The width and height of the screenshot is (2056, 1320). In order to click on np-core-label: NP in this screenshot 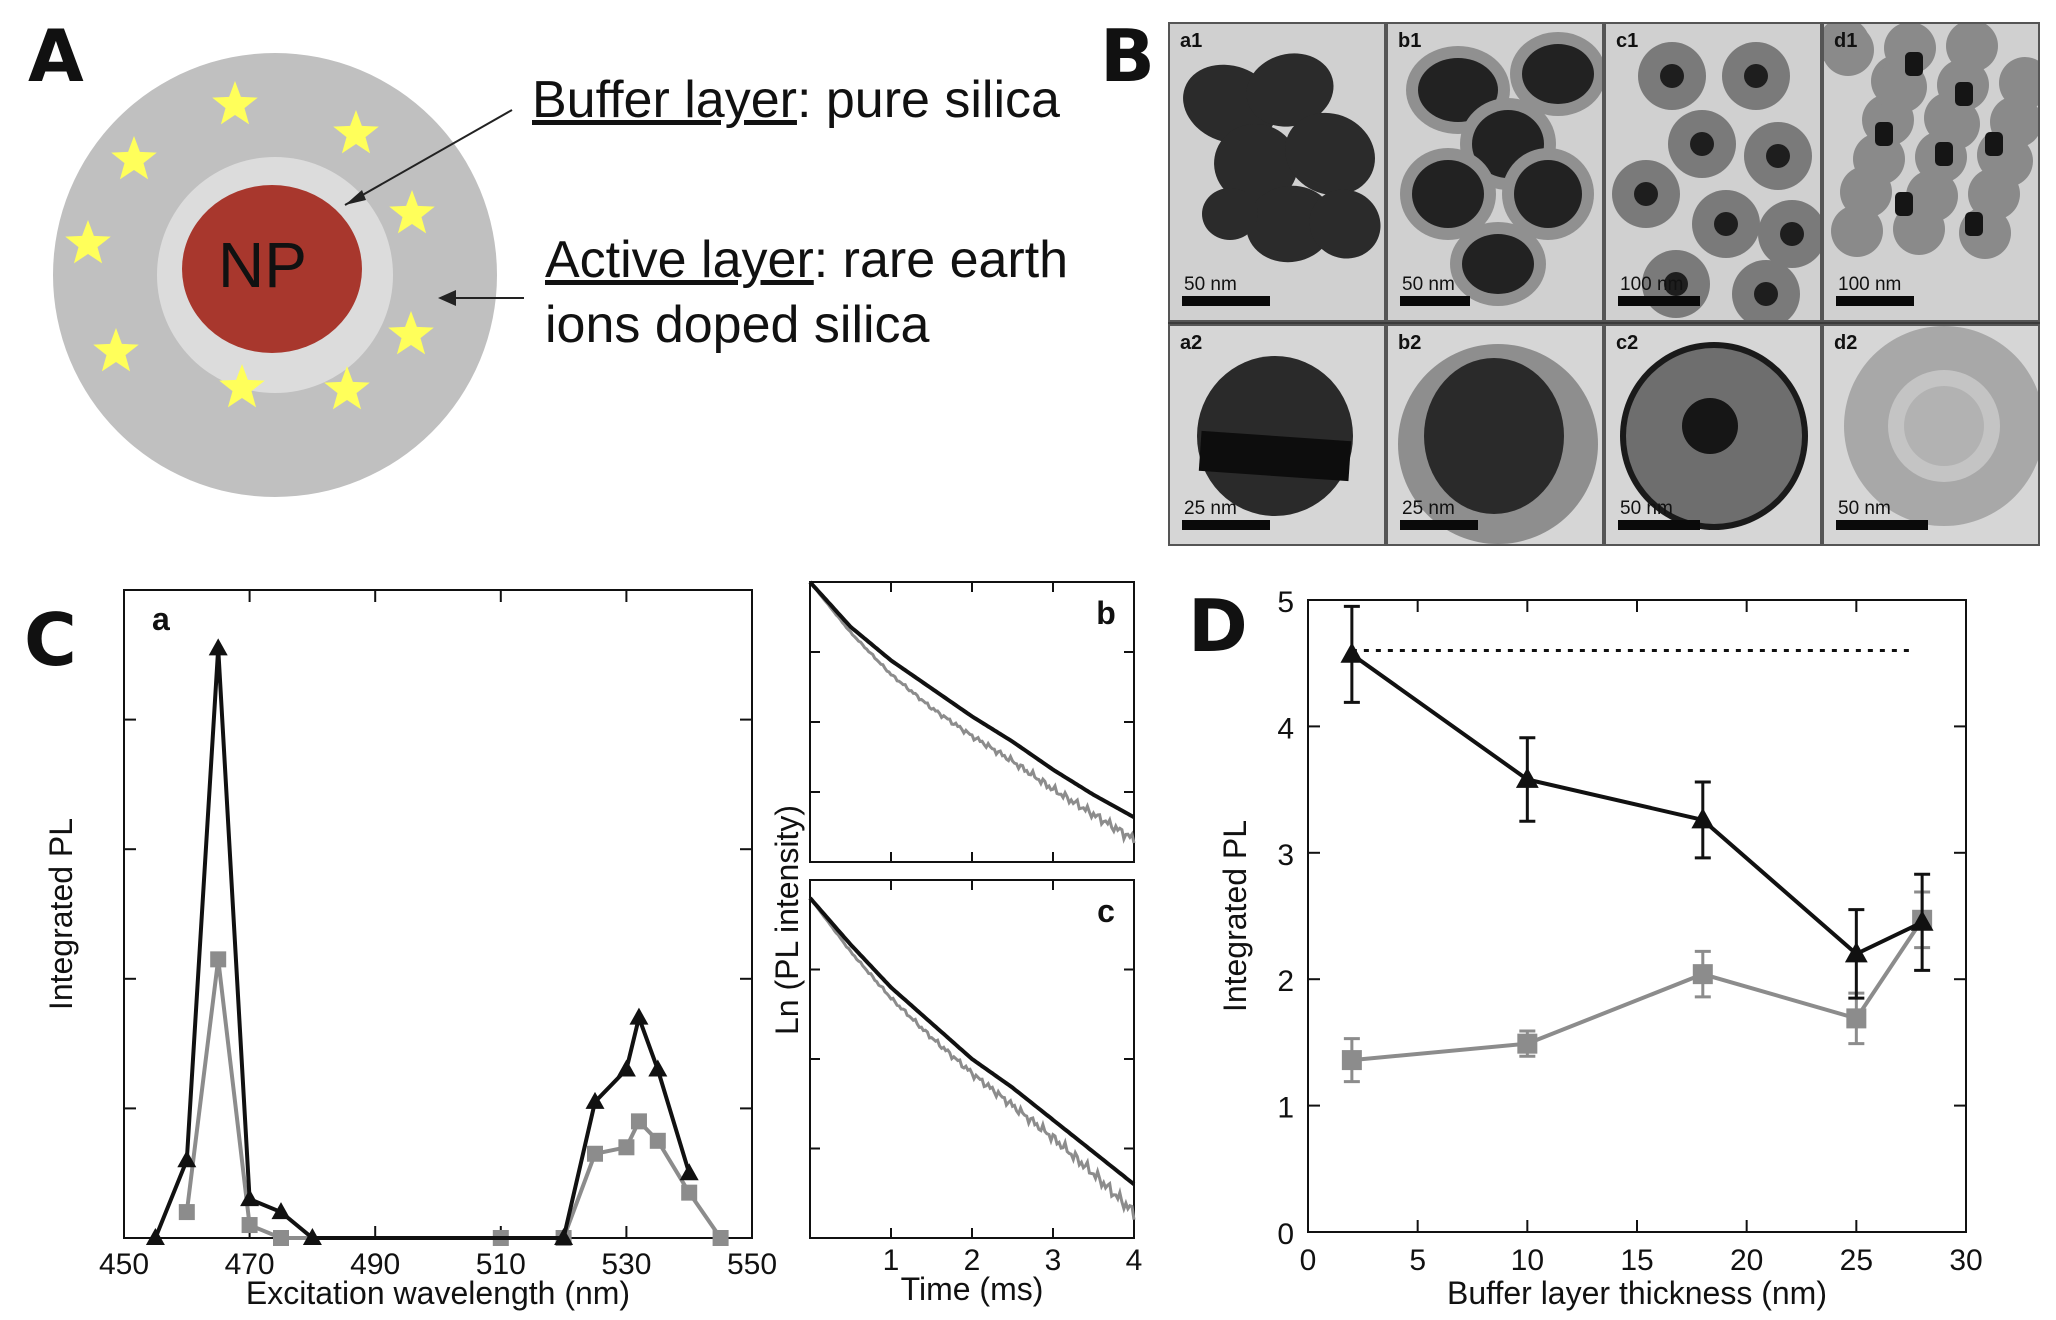, I will do `click(262, 265)`.